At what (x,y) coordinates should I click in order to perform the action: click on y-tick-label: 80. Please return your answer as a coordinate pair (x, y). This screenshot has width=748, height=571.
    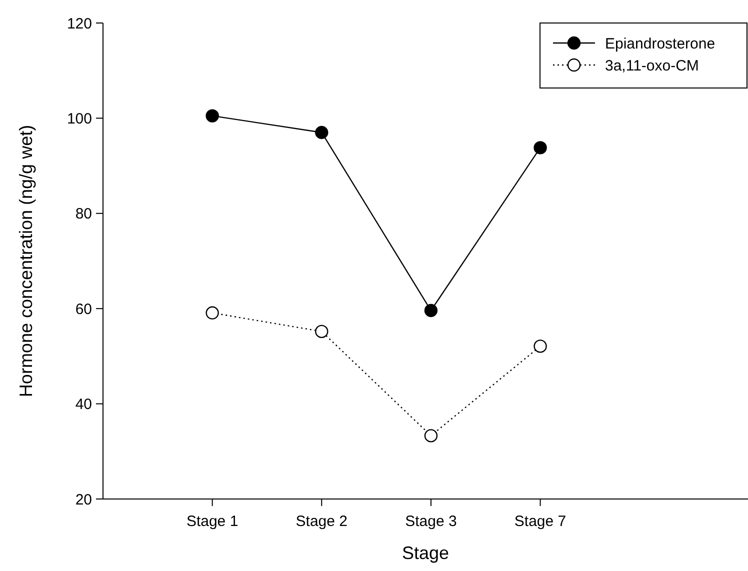
    Looking at the image, I should click on (83, 214).